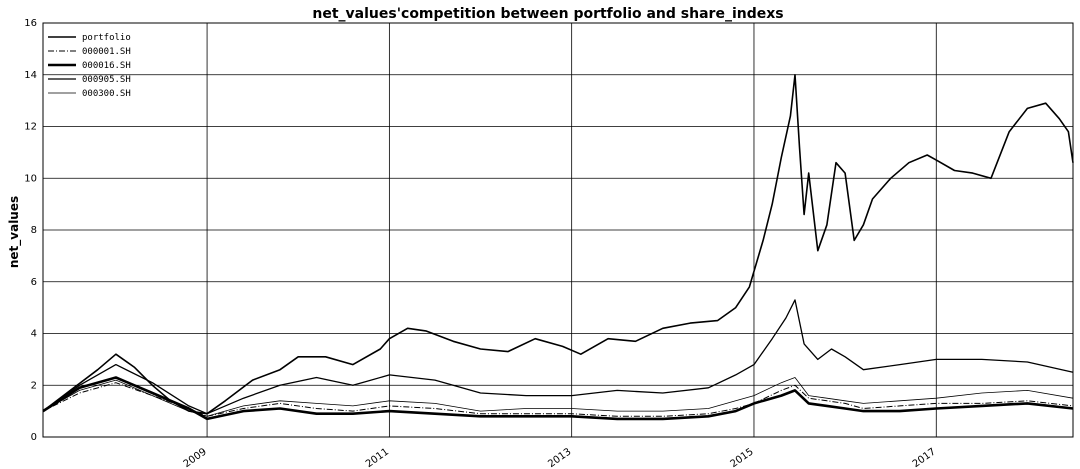 The width and height of the screenshot is (1080, 469). What do you see at coordinates (377, 457) in the screenshot?
I see `x-tick-label: 2011` at bounding box center [377, 457].